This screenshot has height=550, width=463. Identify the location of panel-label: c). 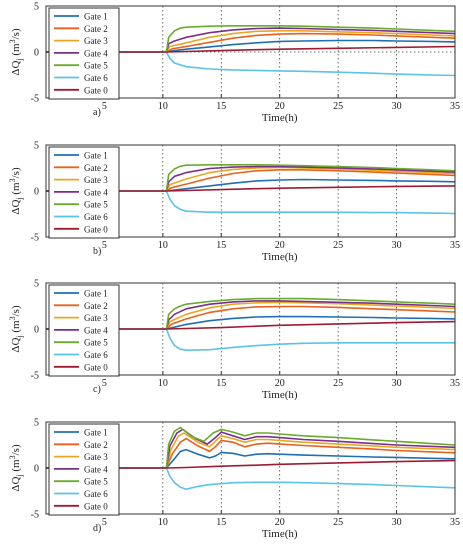
(97, 389).